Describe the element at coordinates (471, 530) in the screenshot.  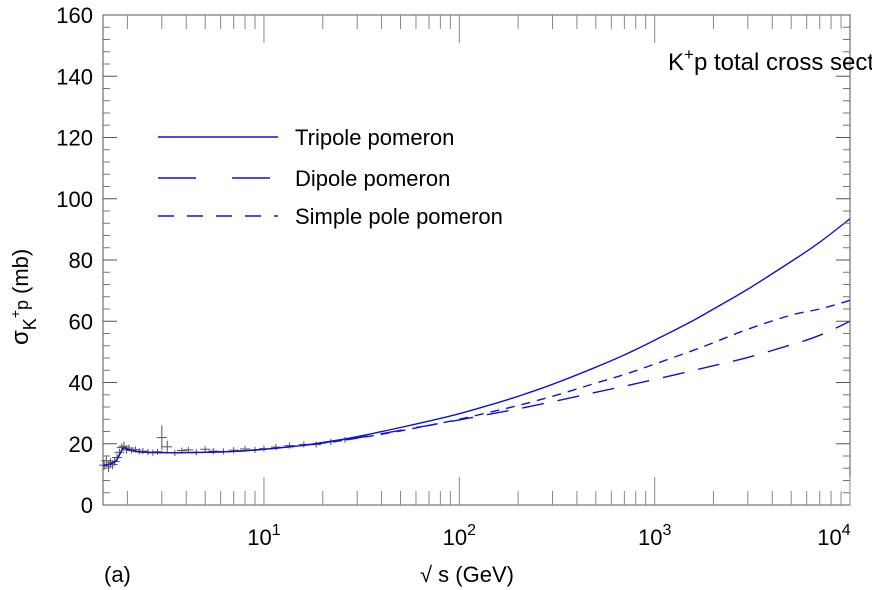
I see `x-tick-exponent: 2` at that location.